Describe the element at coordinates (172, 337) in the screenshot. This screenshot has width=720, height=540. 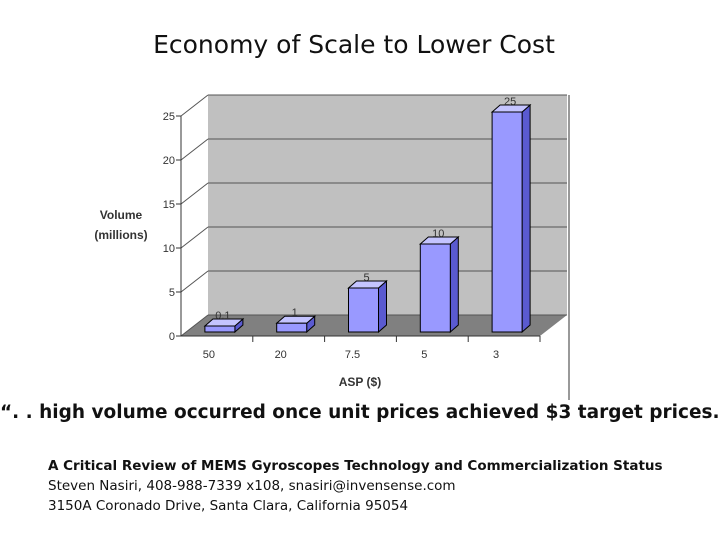
I see `y-tick-label: 0` at that location.